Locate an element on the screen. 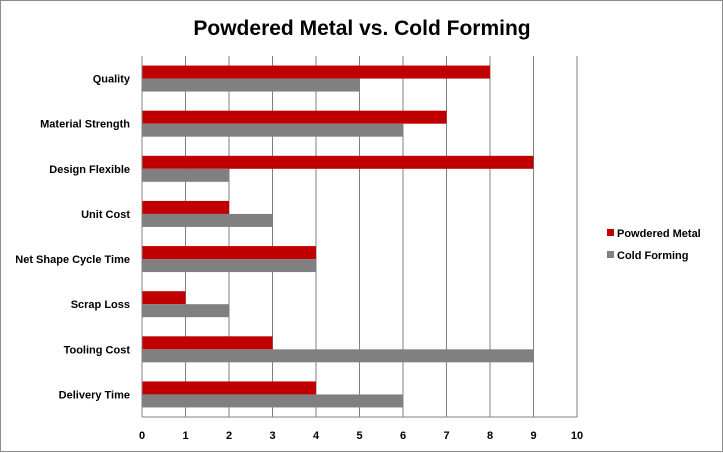  x-tick-label: 5 is located at coordinates (359, 436).